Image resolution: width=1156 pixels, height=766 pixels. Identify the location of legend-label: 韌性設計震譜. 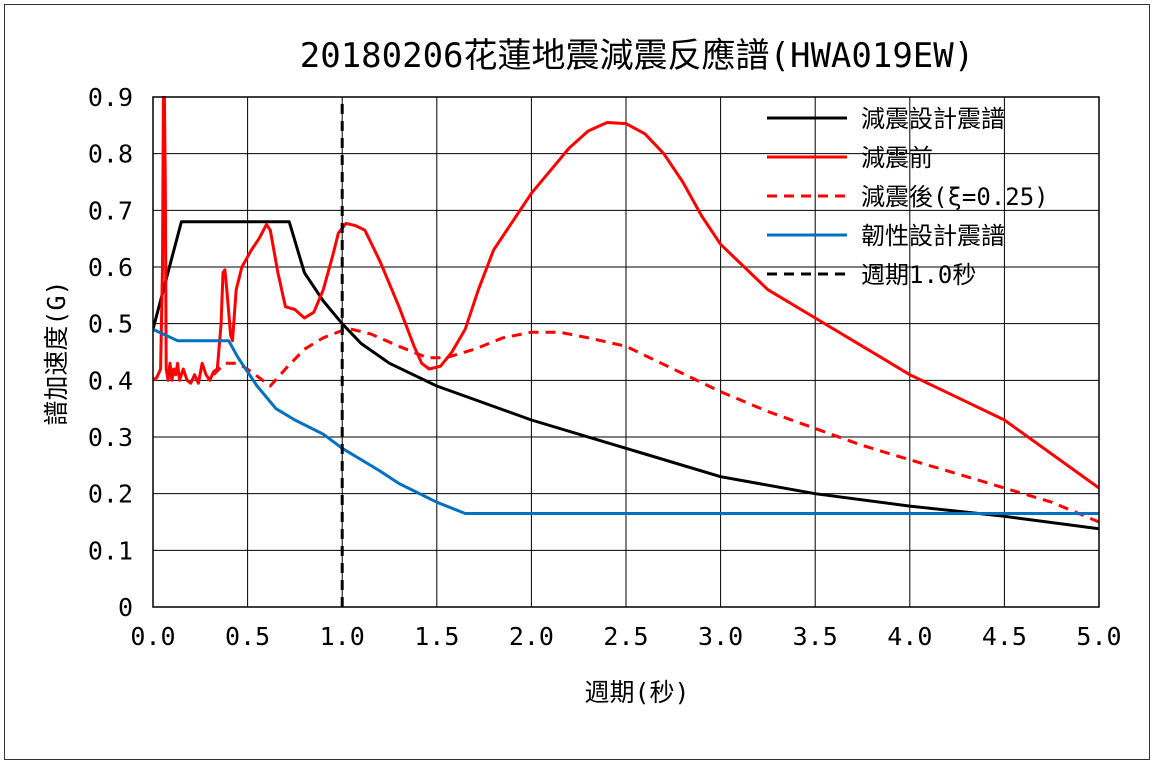
(933, 236).